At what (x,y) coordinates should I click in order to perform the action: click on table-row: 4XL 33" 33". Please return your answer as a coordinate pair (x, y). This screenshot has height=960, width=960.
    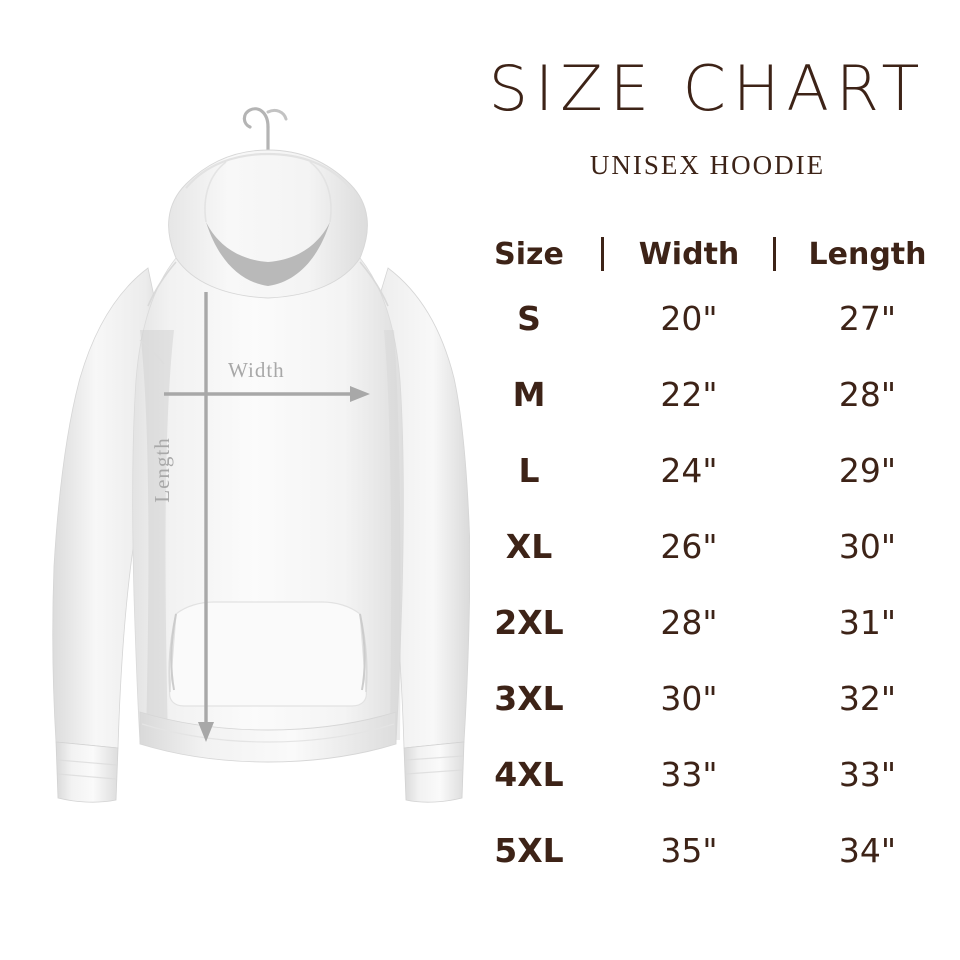
    Looking at the image, I should click on (707, 774).